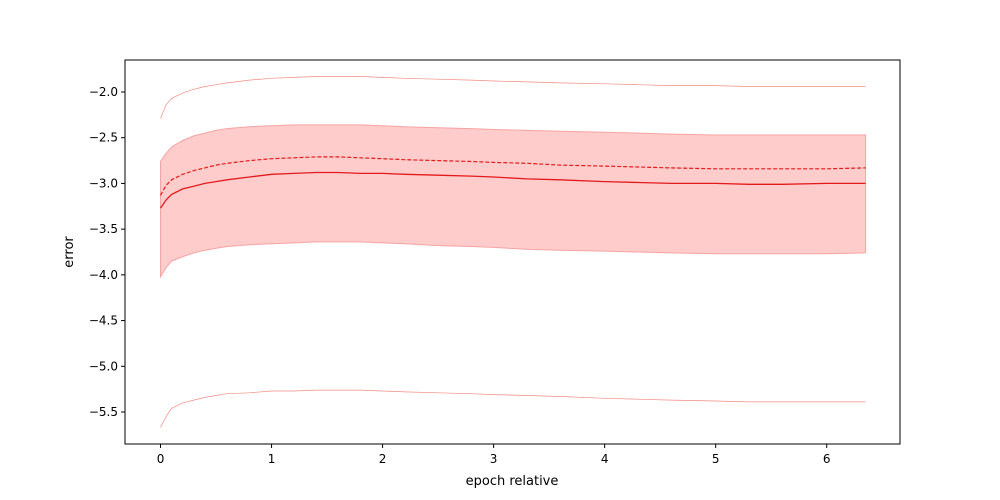  Describe the element at coordinates (383, 459) in the screenshot. I see `x-tick-label: 2` at that location.